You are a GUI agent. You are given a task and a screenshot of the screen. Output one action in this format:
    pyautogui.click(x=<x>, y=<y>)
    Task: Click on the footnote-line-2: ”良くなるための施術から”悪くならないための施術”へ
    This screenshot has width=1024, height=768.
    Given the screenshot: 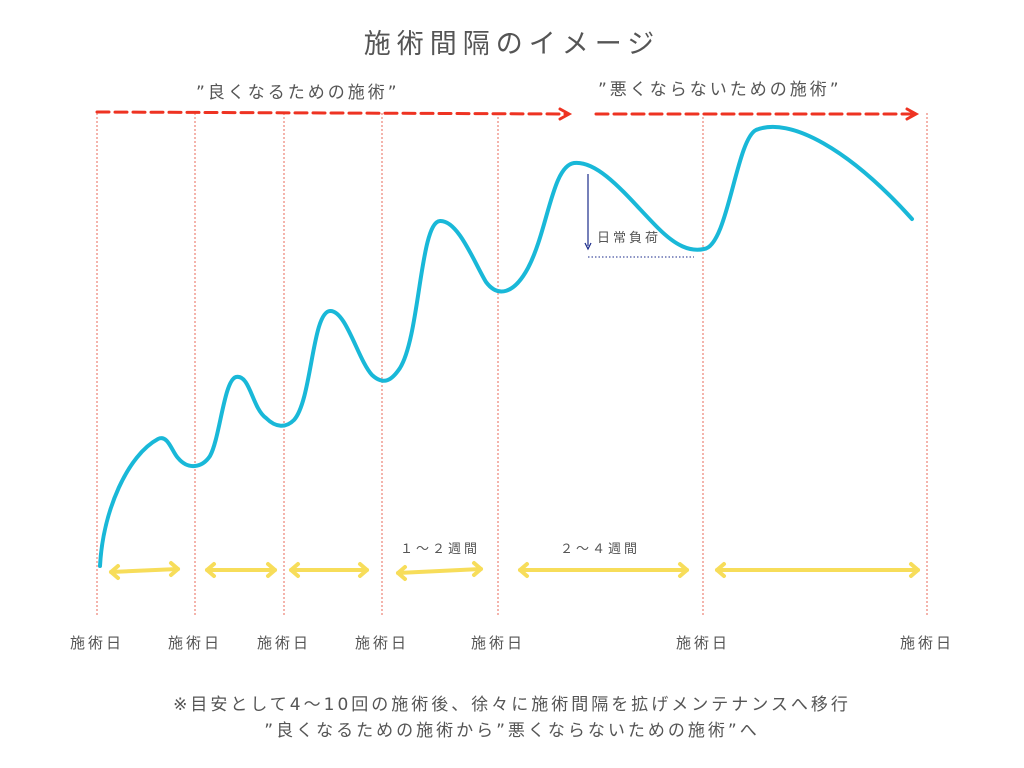 What is the action you would take?
    pyautogui.click(x=512, y=731)
    